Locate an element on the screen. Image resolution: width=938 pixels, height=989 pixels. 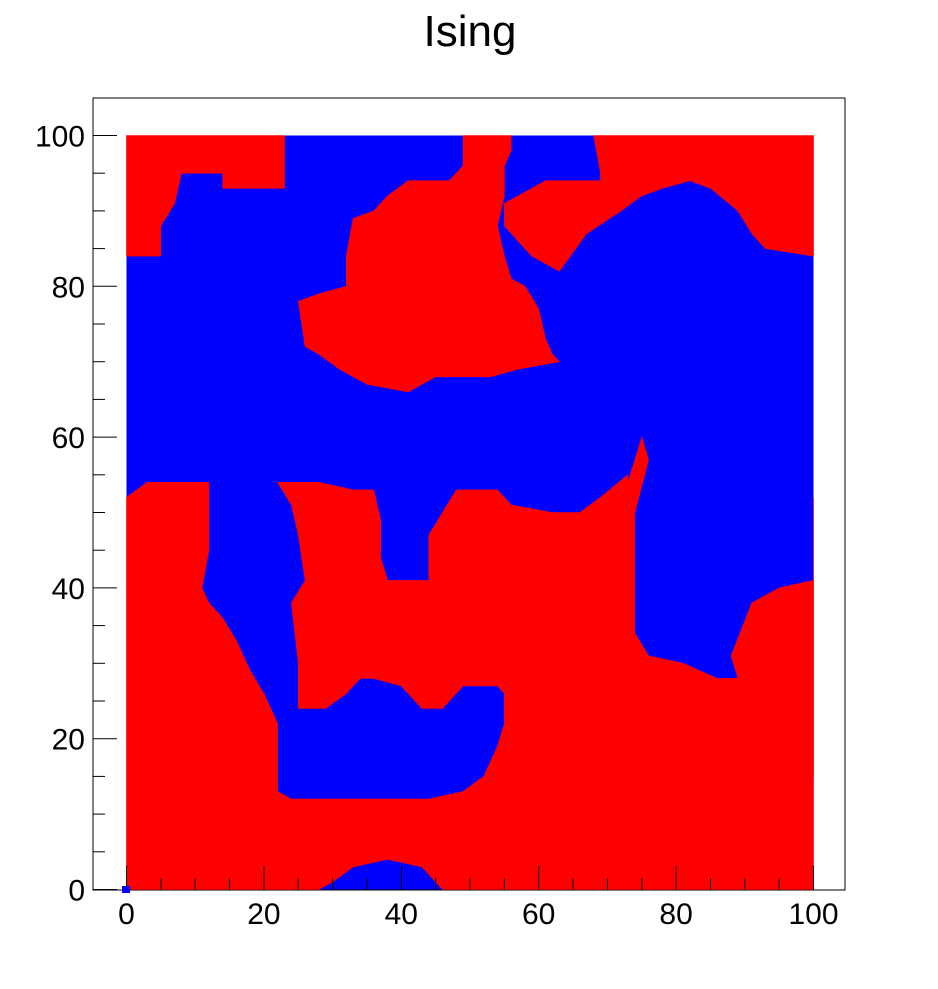
y-tick-label: 80 is located at coordinates (68, 287).